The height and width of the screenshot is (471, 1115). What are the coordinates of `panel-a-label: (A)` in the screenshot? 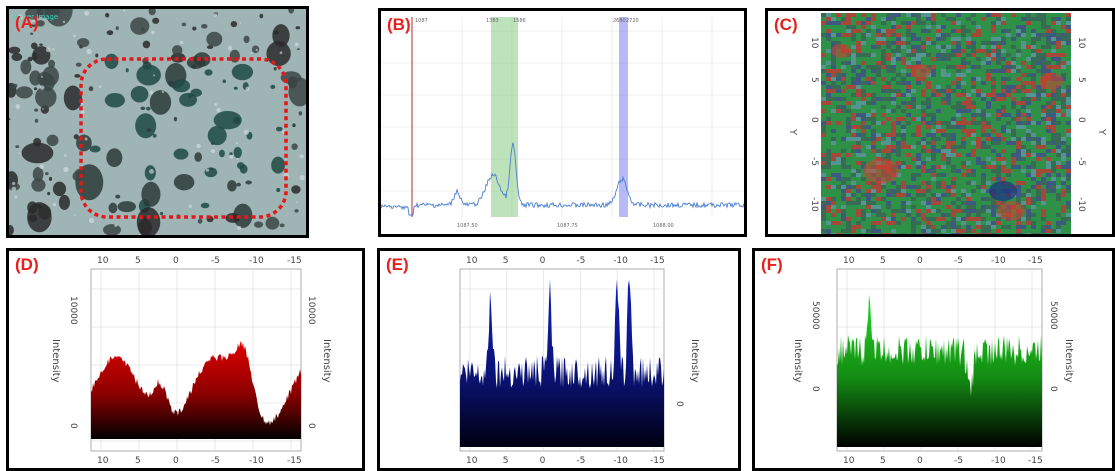 It's located at (27, 22).